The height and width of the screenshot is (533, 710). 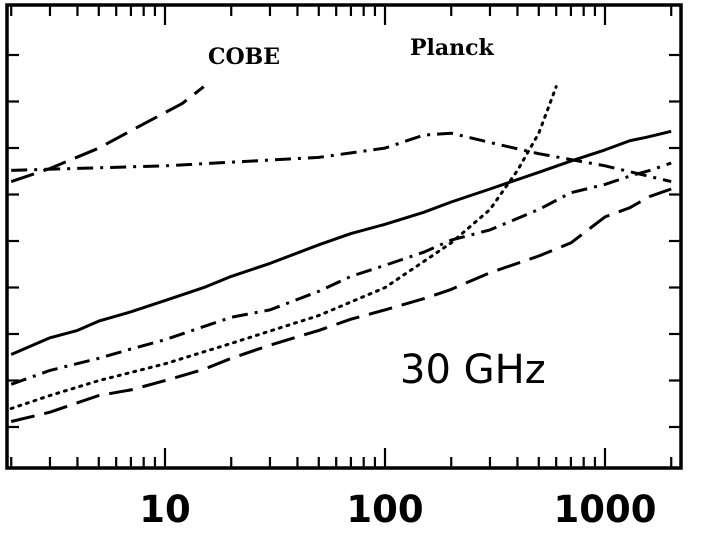 I want to click on x-tick-label: 100, so click(x=384, y=509).